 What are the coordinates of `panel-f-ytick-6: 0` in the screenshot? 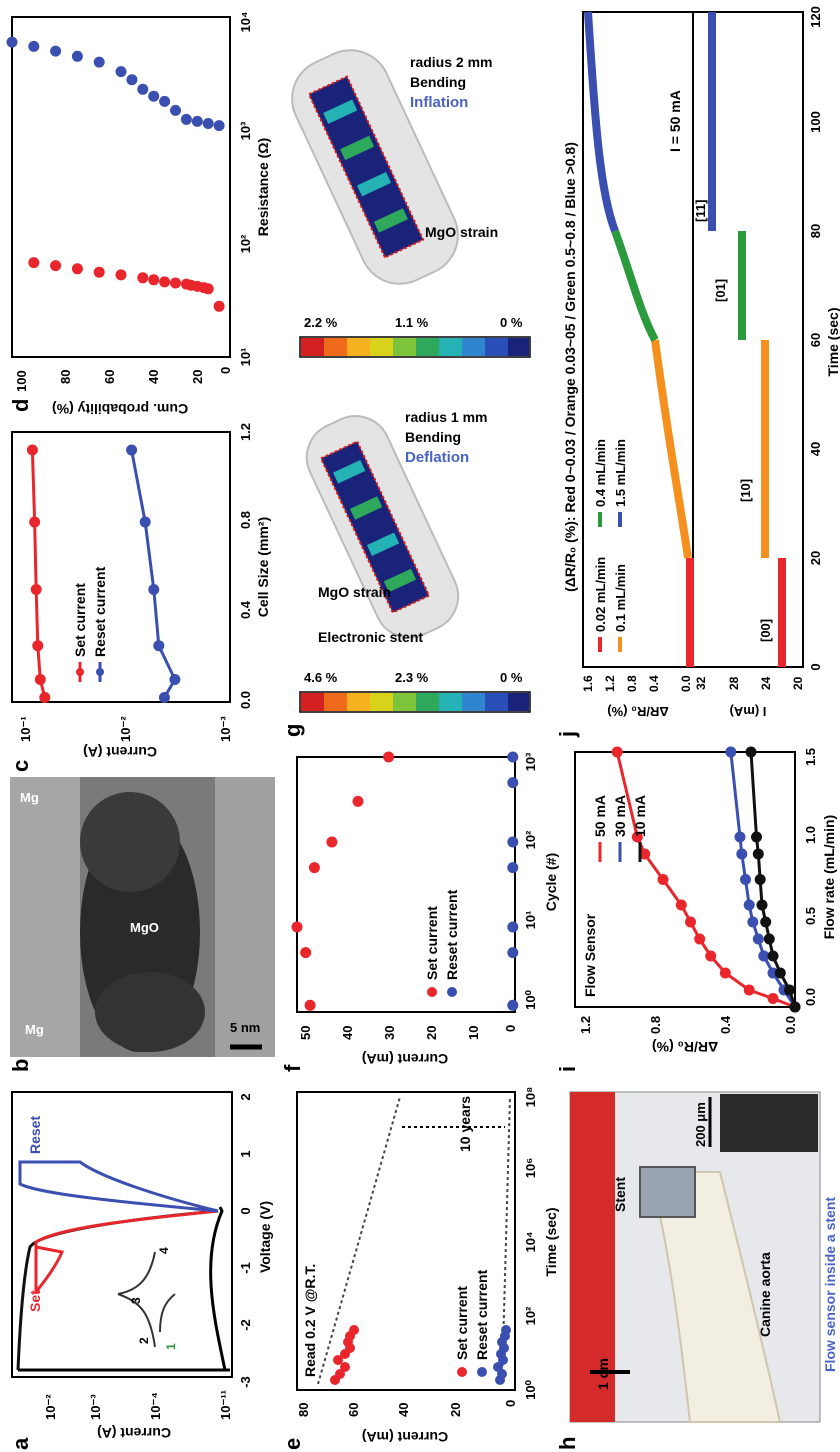 It's located at (510, 1028).